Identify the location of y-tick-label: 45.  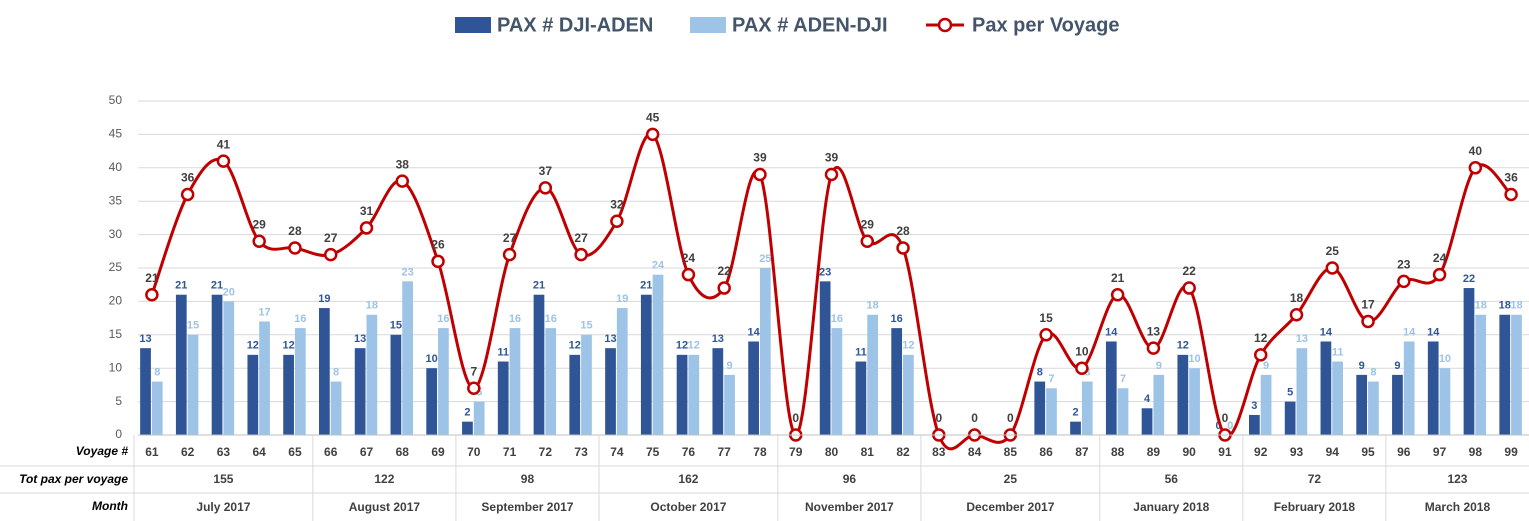
(116, 134).